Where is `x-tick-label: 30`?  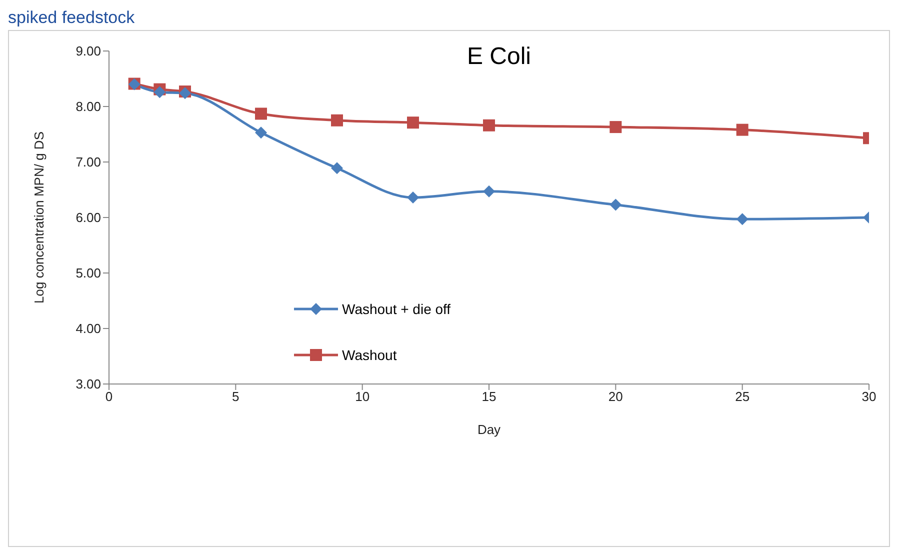
x-tick-label: 30 is located at coordinates (869, 396).